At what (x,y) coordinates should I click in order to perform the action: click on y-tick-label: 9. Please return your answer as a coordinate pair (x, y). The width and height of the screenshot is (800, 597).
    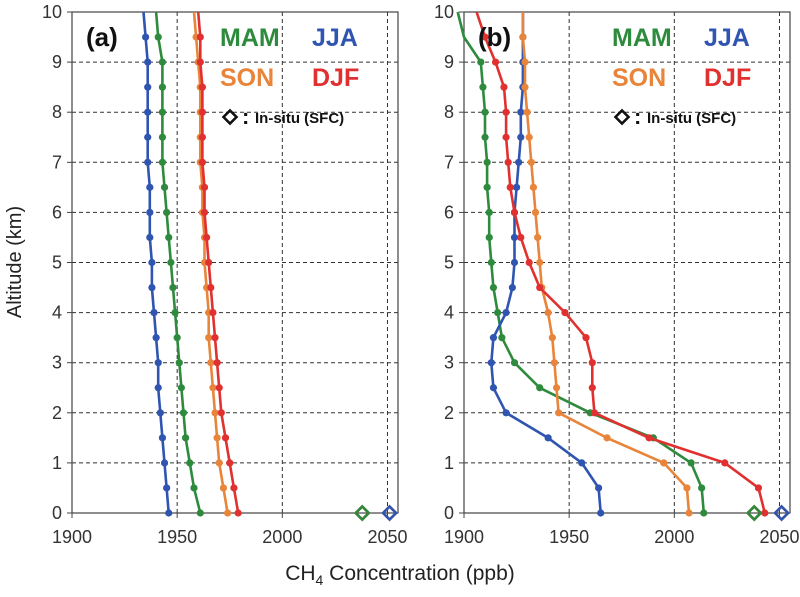
    Looking at the image, I should click on (57, 62).